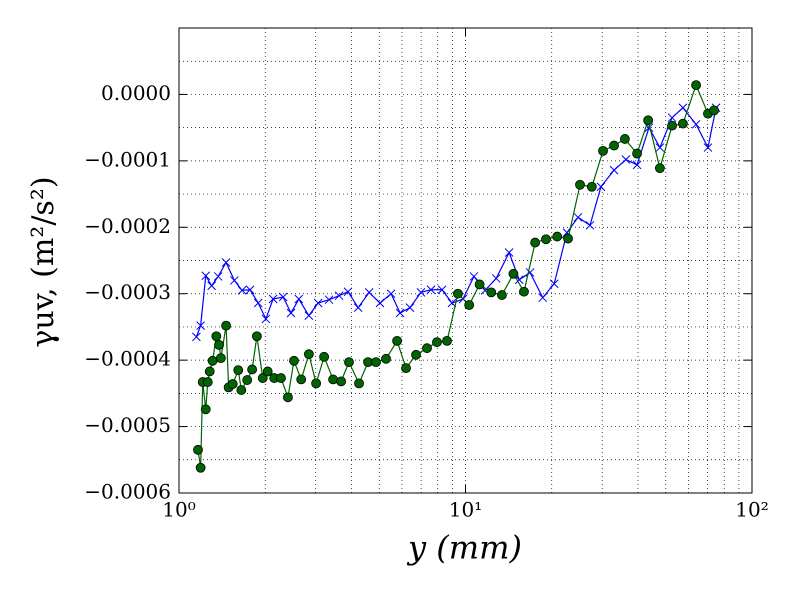 The width and height of the screenshot is (800, 600). Describe the element at coordinates (751, 510) in the screenshot. I see `x-tick-label: 10²` at that location.